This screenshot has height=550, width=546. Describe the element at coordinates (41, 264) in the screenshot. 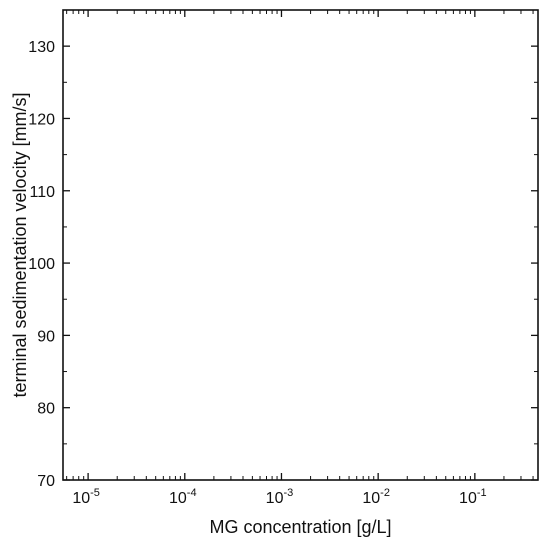

I see `y-tick-label: 100` at that location.